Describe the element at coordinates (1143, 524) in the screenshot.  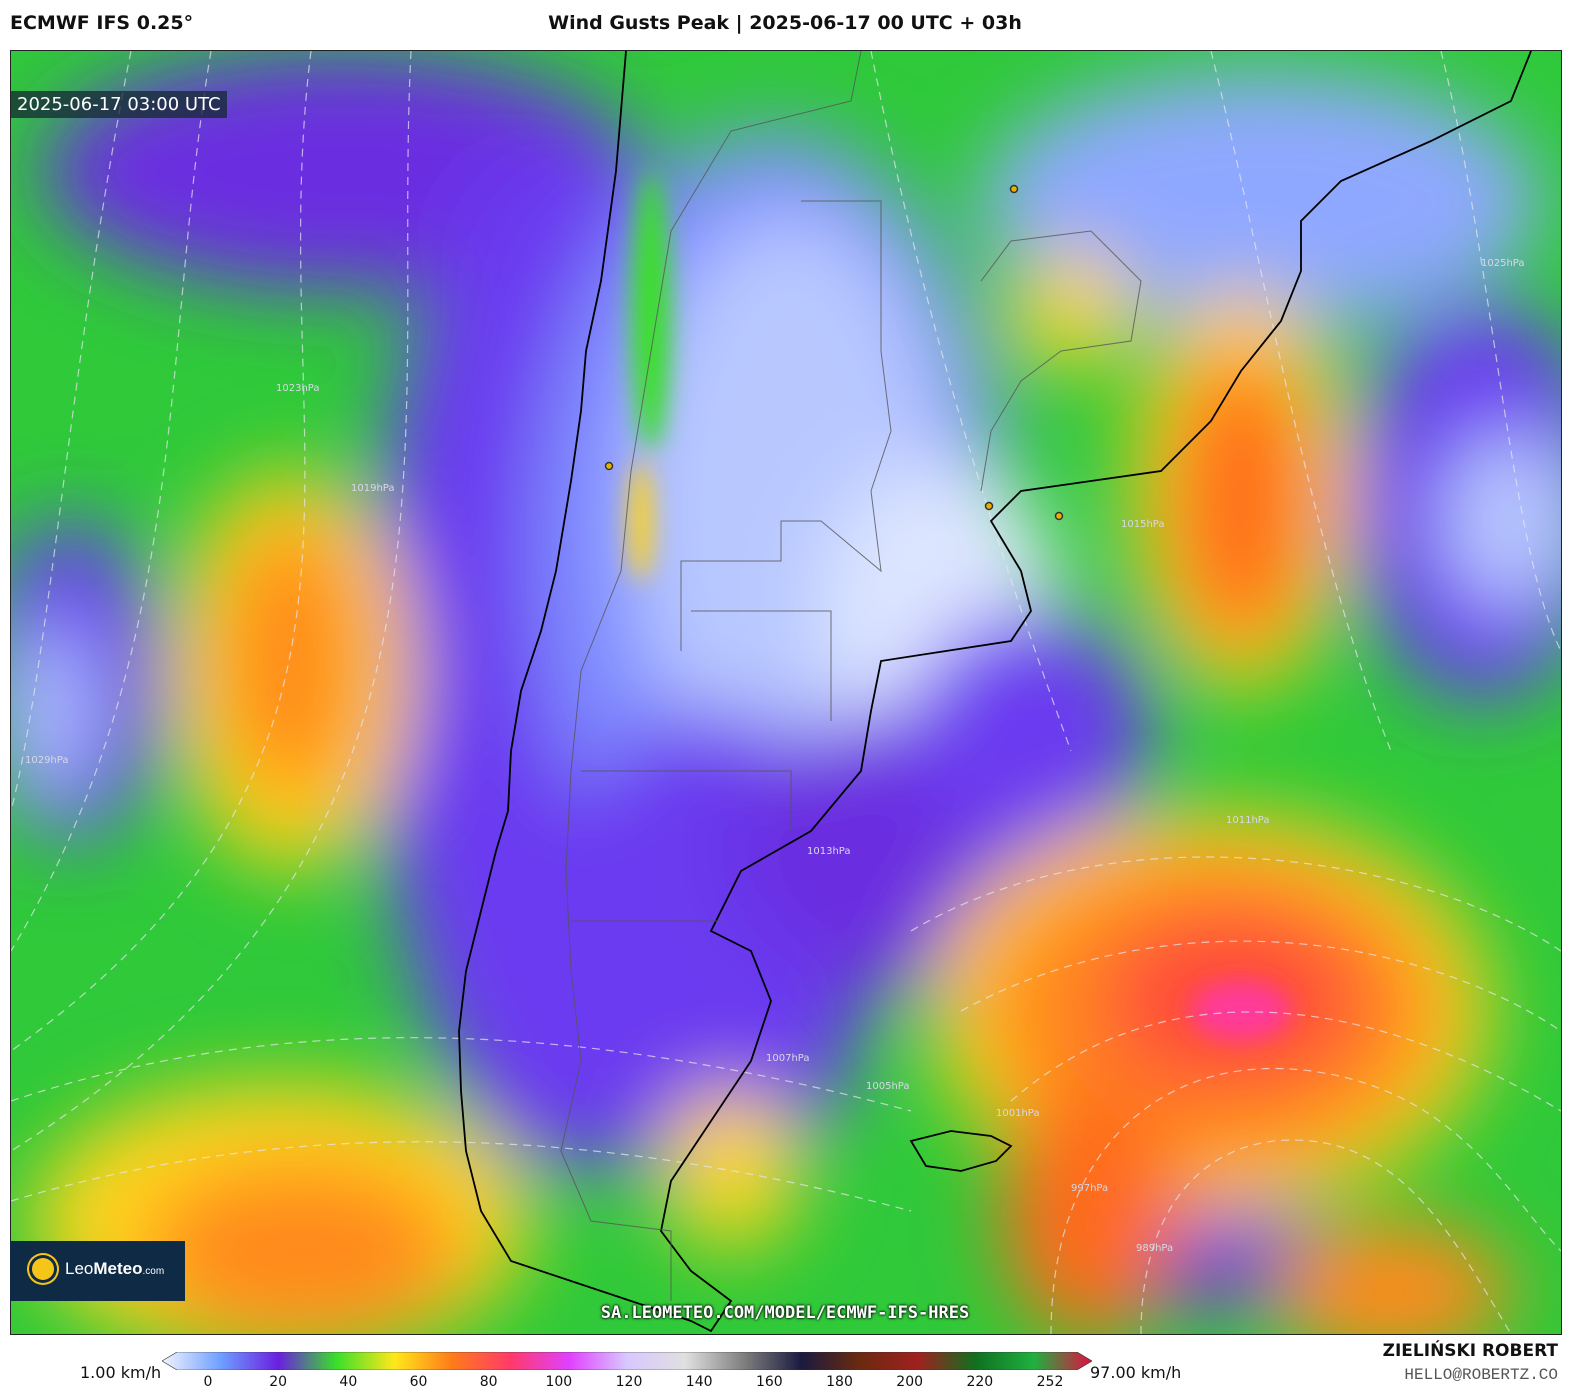
I see `isobar-label: 1015hPa` at that location.